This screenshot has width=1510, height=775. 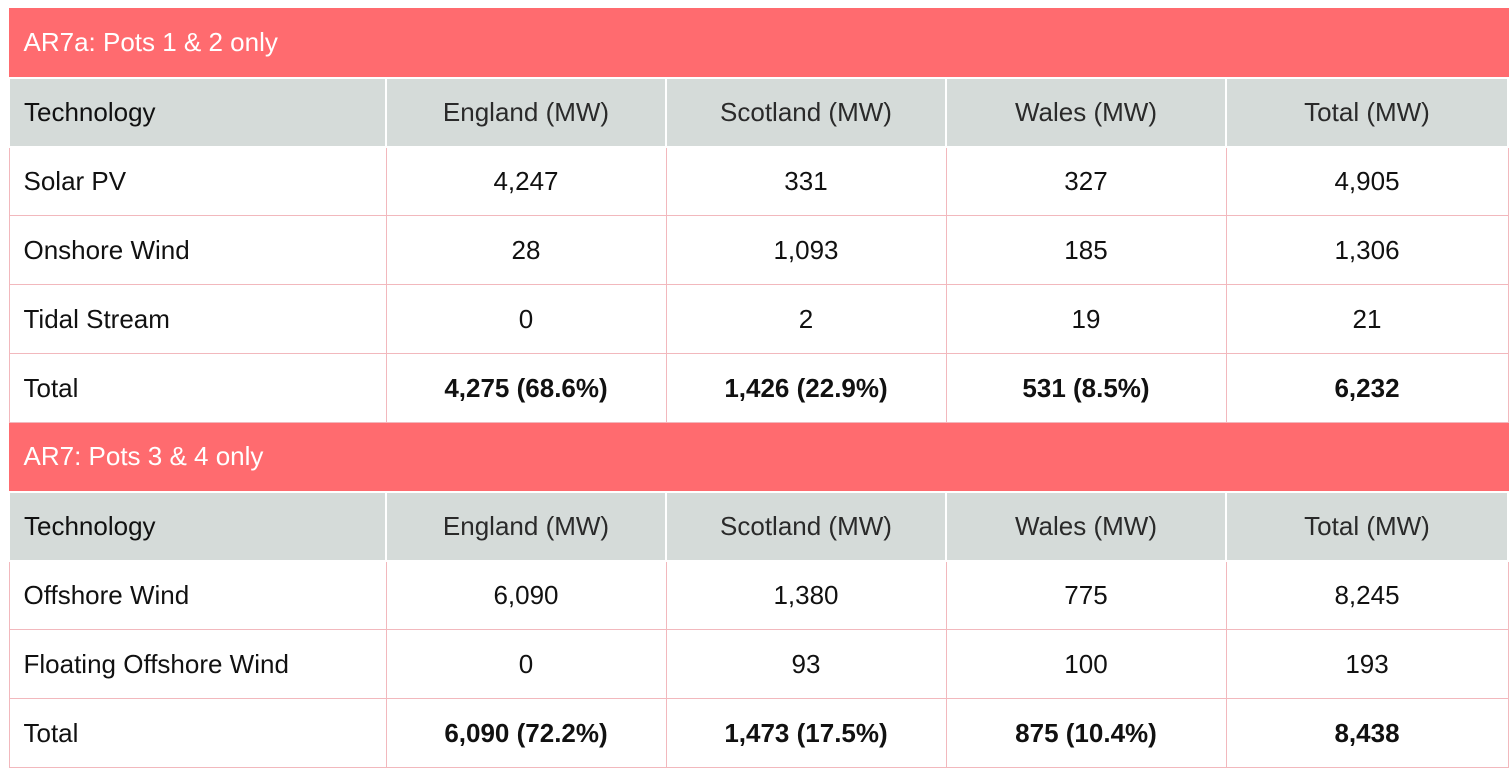 I want to click on grand-total: 8,438, so click(x=1367, y=733).